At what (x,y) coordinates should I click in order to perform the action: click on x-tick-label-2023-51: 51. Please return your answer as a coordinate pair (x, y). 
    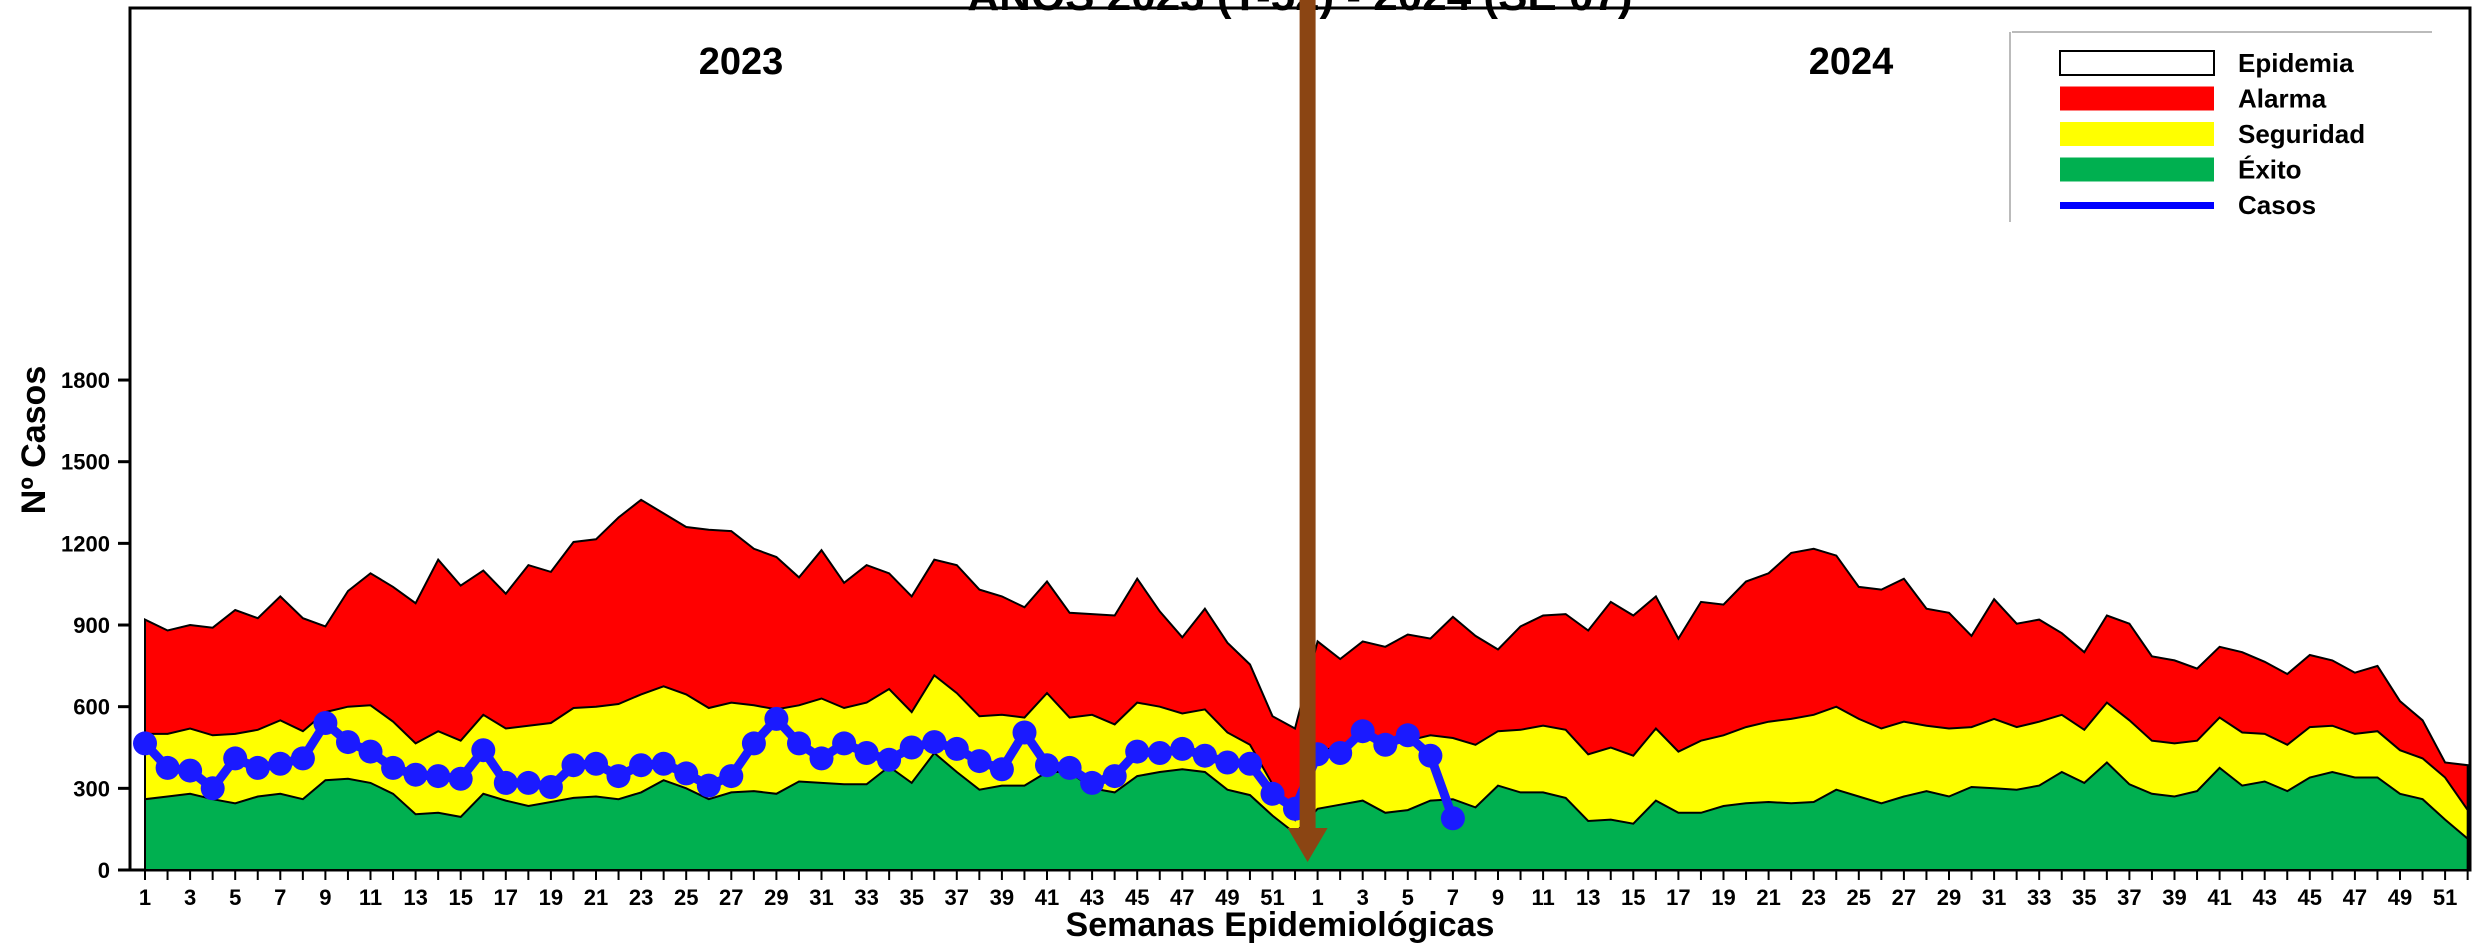
    Looking at the image, I should click on (1272, 897).